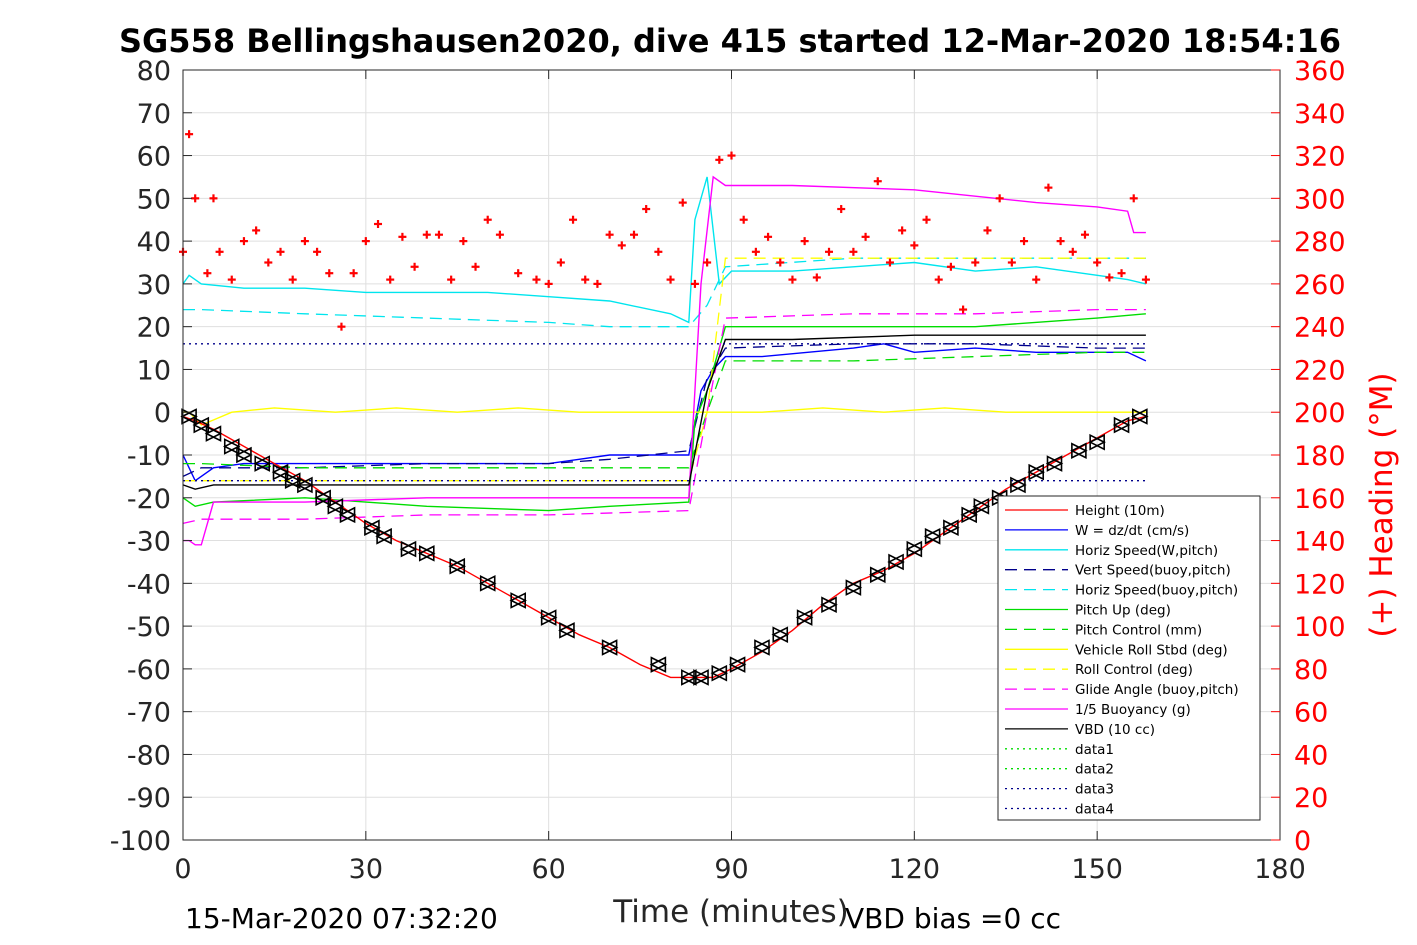 The width and height of the screenshot is (1417, 945). What do you see at coordinates (1320, 542) in the screenshot?
I see `y-right-tick-label: 140` at bounding box center [1320, 542].